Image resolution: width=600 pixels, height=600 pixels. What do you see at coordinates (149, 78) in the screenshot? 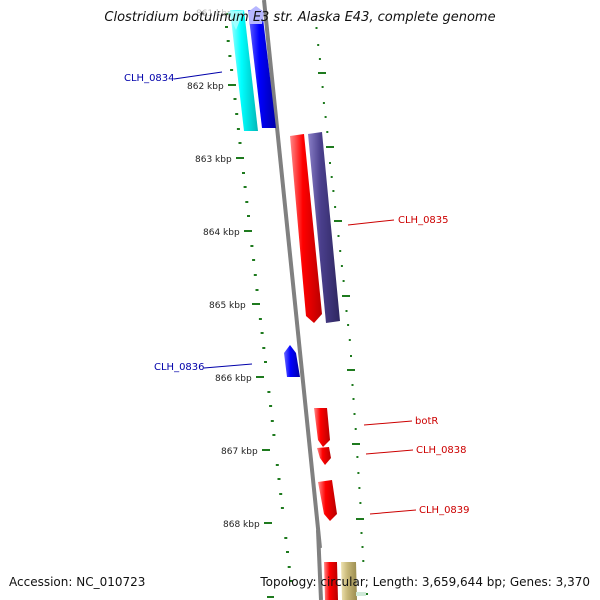
I see `gene-label-clh-0834: CLH_0834` at bounding box center [149, 78].